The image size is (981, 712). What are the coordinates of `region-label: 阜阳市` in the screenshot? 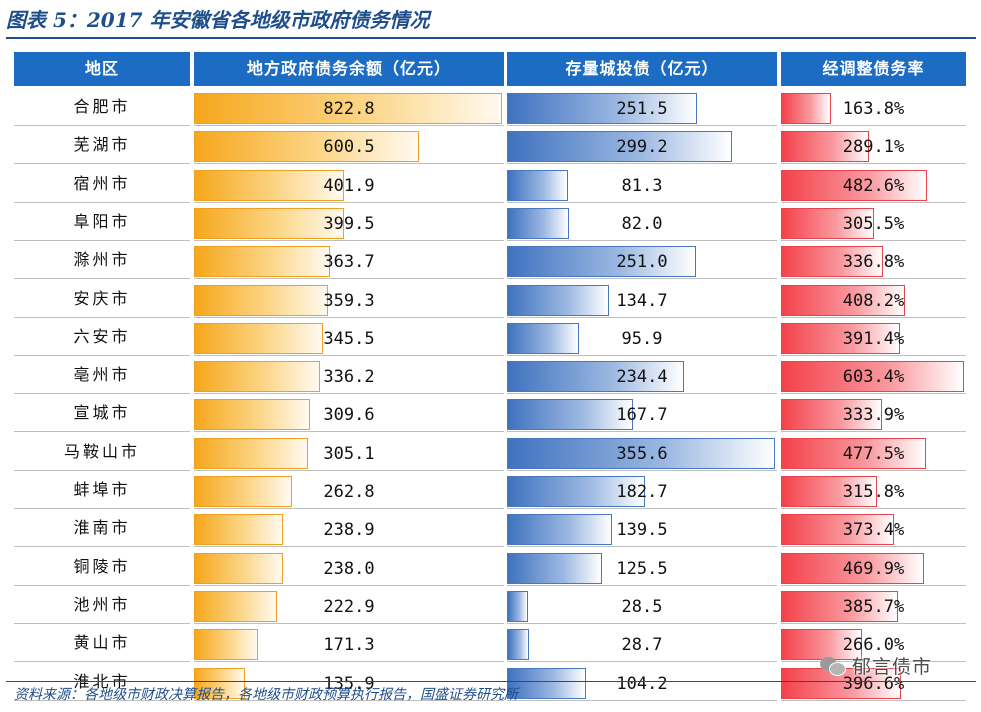 It's located at (102, 223).